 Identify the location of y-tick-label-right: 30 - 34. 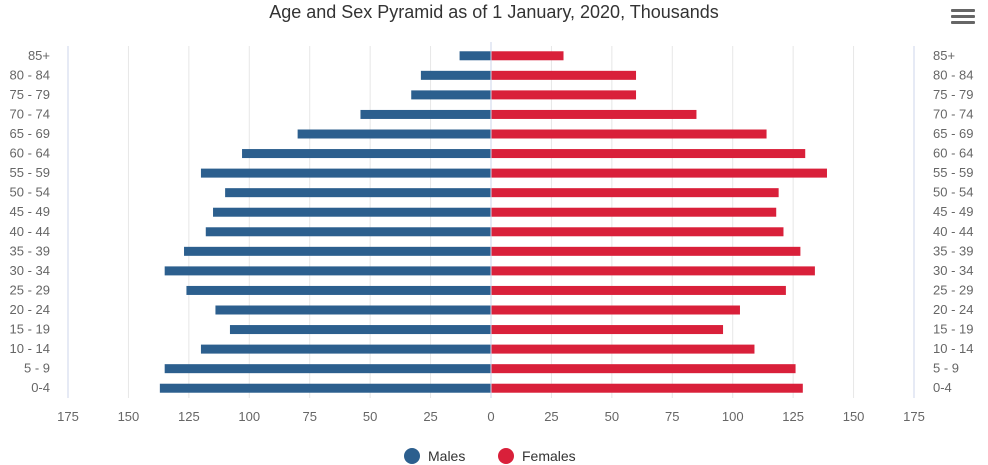
(953, 270).